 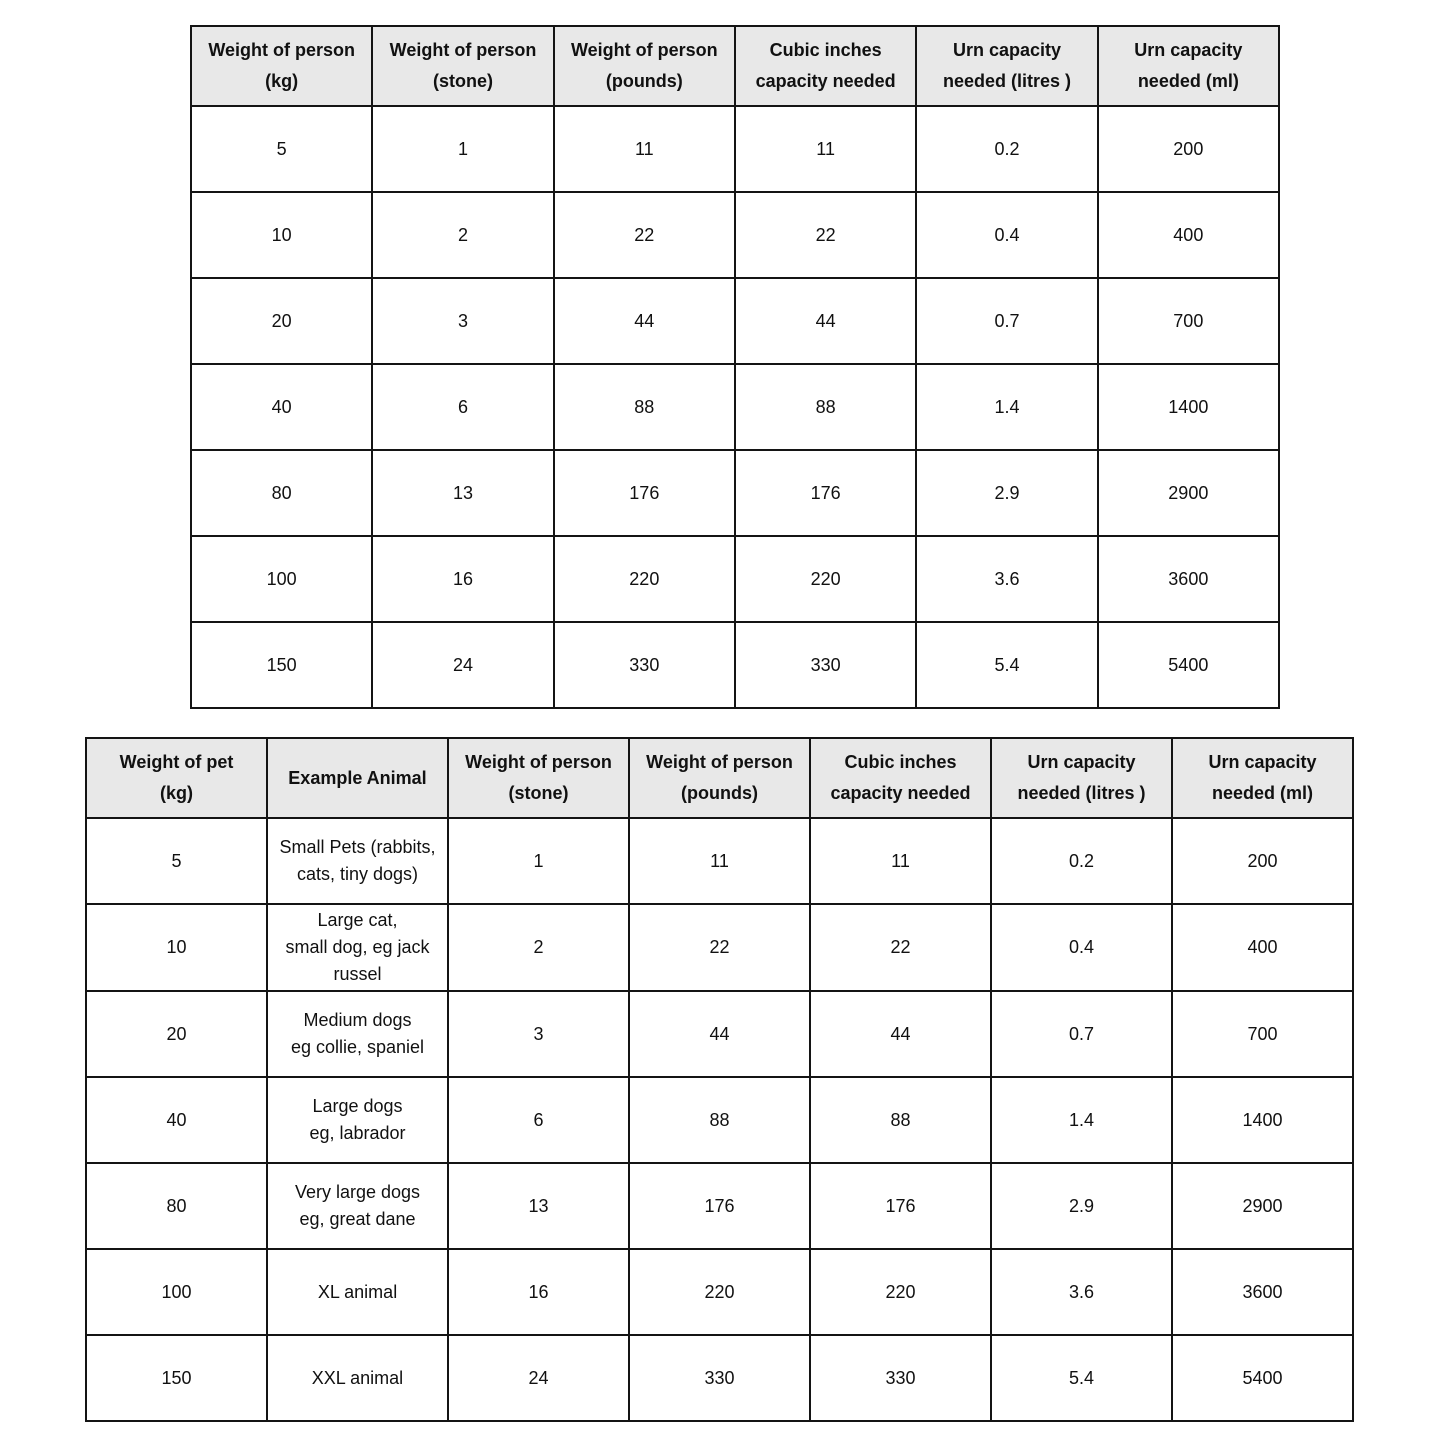 What do you see at coordinates (281, 66) in the screenshot?
I see `column-header: Weight of person (kg)` at bounding box center [281, 66].